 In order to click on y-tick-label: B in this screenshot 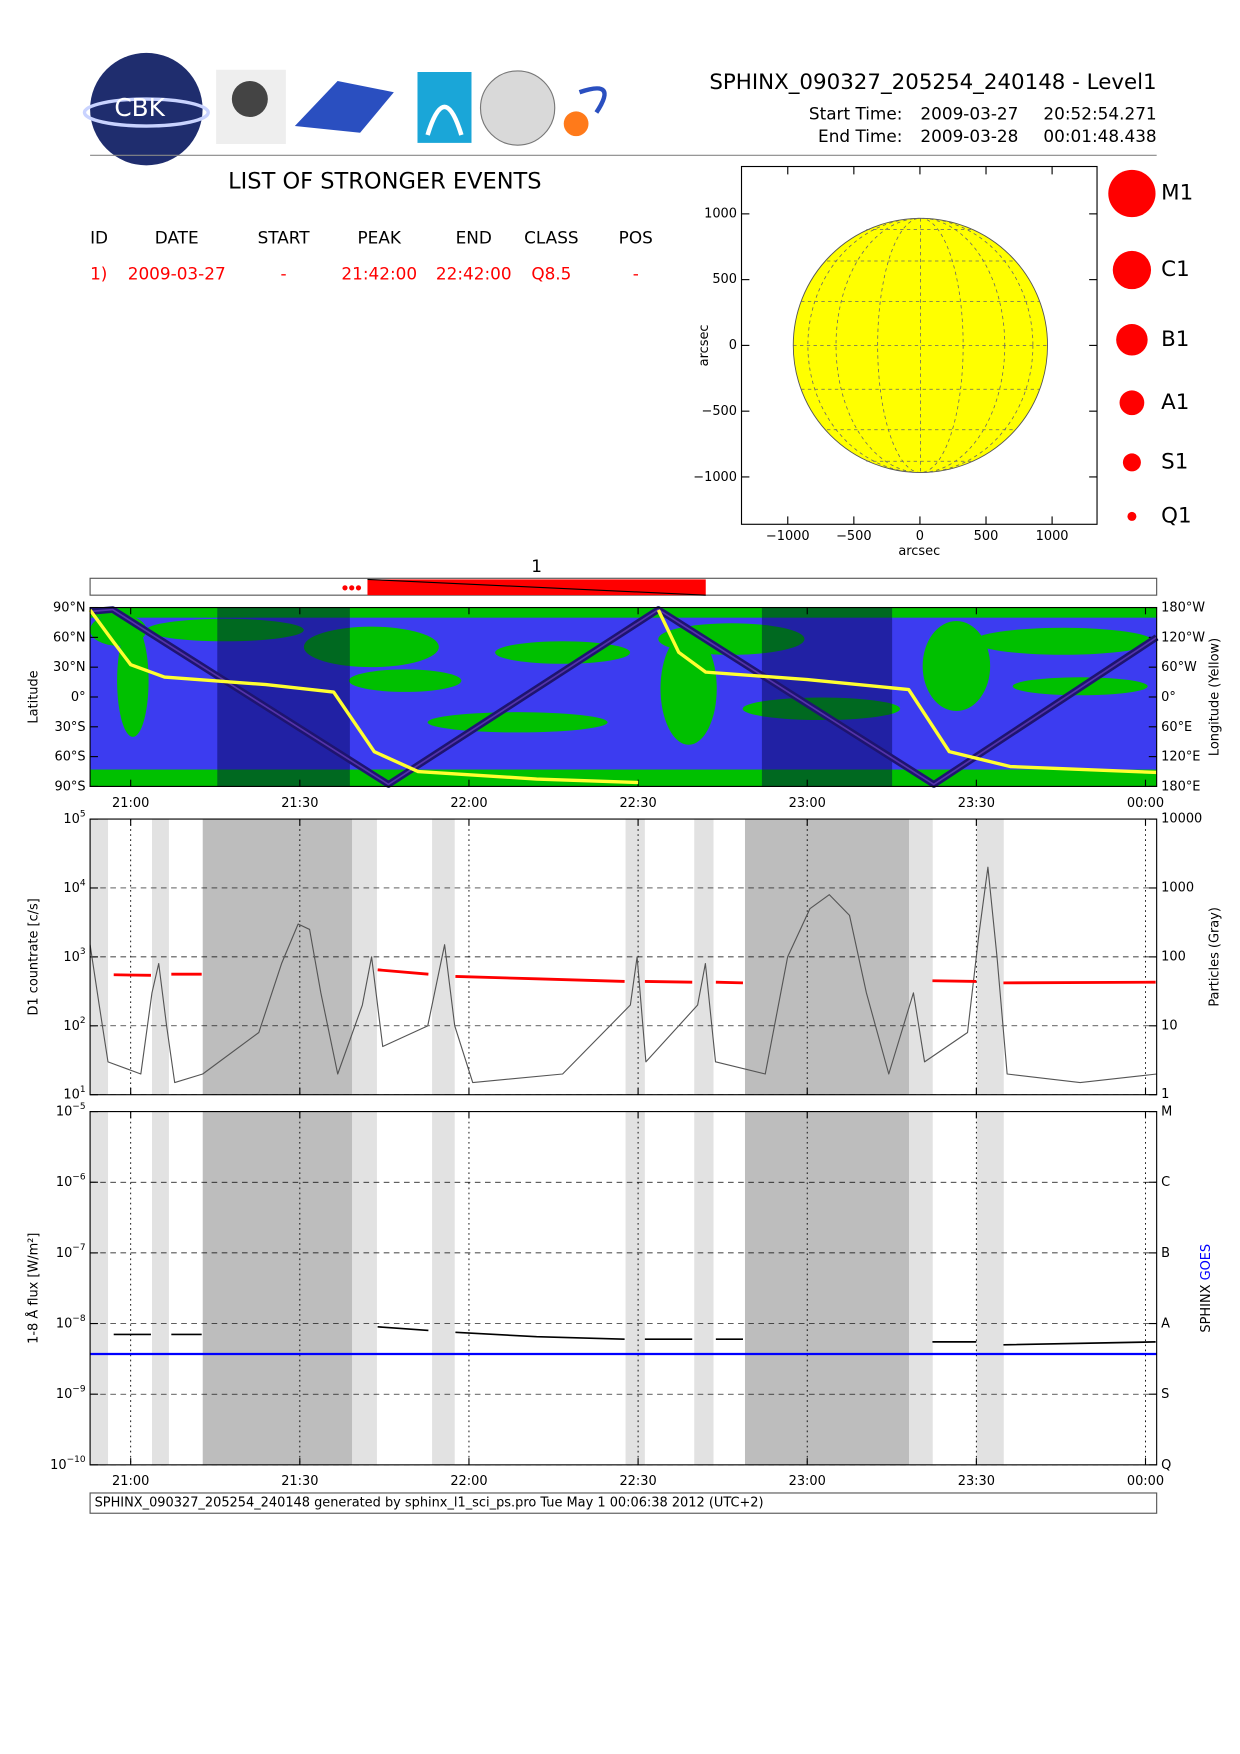, I will do `click(1165, 1252)`.